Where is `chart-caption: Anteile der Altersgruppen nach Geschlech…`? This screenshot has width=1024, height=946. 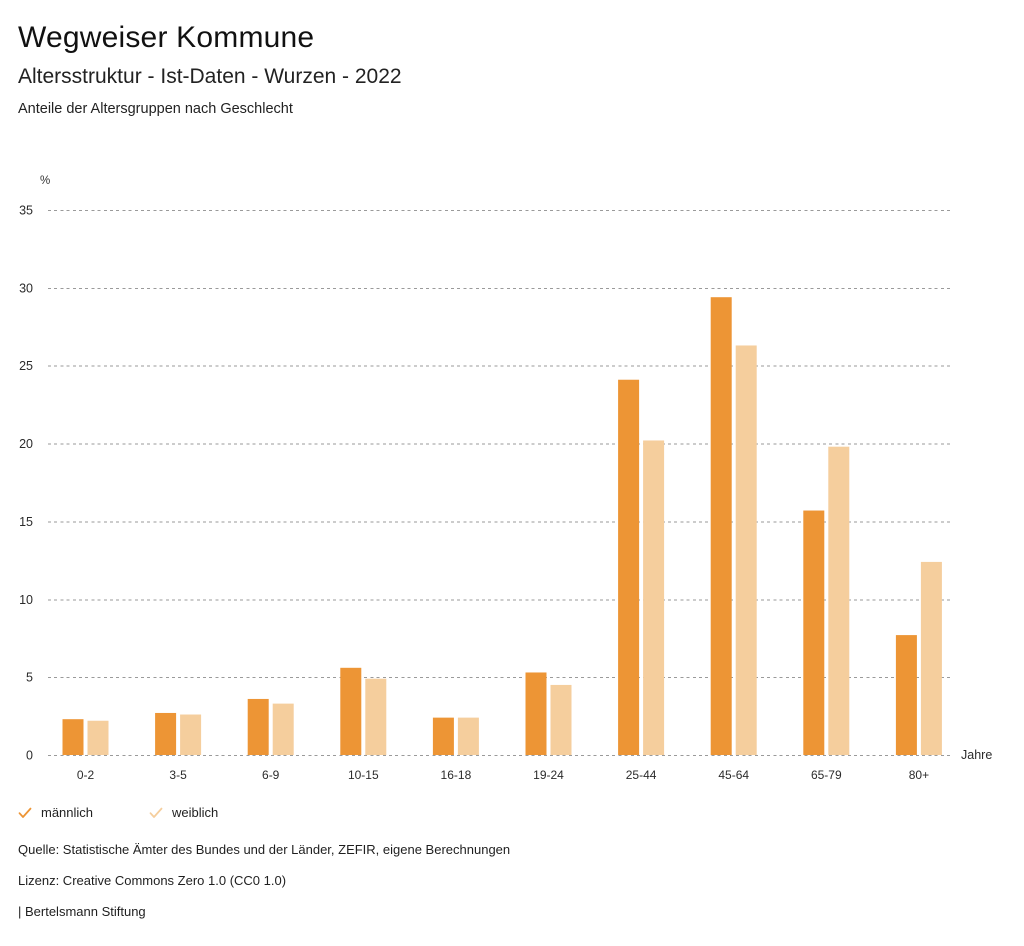 chart-caption: Anteile der Altersgruppen nach Geschlech… is located at coordinates (155, 109).